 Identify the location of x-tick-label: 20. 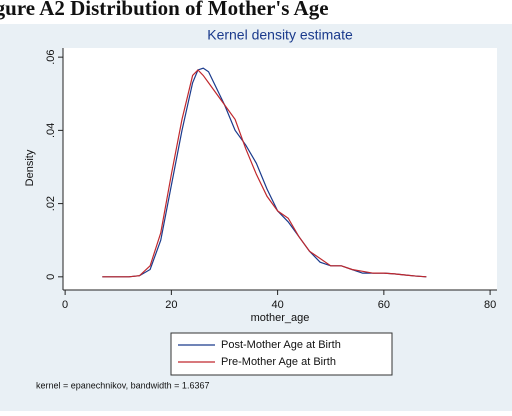
(171, 305).